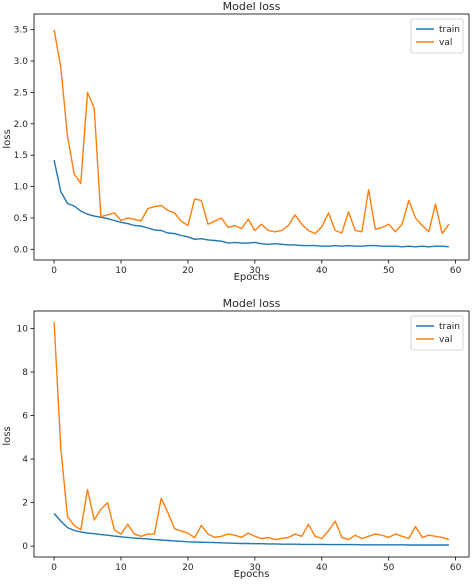 This screenshot has width=474, height=587. What do you see at coordinates (25, 460) in the screenshot?
I see `y-tick-label: 4` at bounding box center [25, 460].